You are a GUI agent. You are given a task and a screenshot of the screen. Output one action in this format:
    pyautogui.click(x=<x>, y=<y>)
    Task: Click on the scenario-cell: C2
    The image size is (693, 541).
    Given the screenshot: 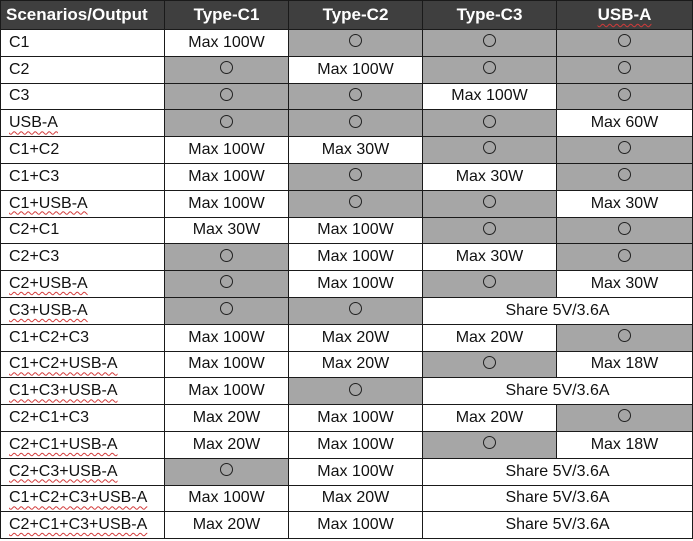 What is the action you would take?
    pyautogui.click(x=82, y=69)
    